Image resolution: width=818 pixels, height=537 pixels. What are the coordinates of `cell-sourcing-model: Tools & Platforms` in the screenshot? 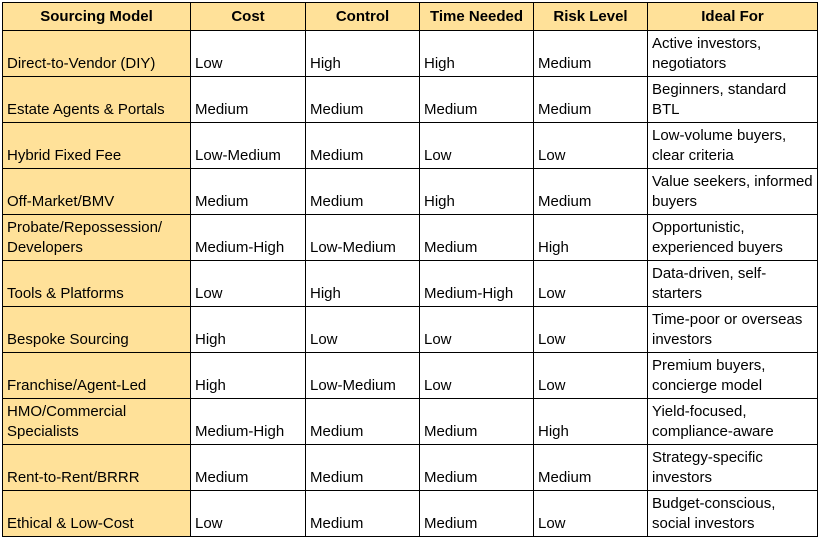 It's located at (96, 283).